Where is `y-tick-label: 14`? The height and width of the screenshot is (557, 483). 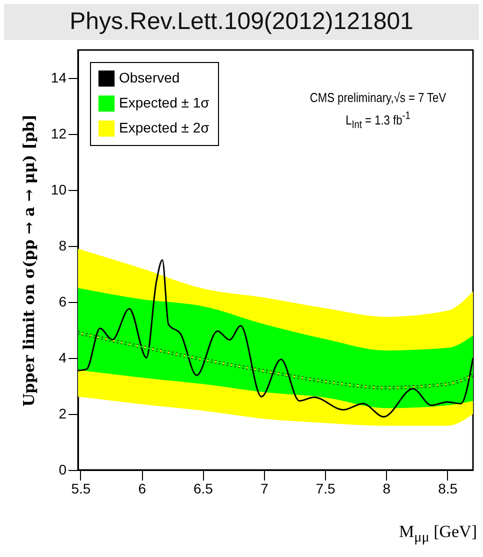 y-tick-label: 14 is located at coordinates (58, 78).